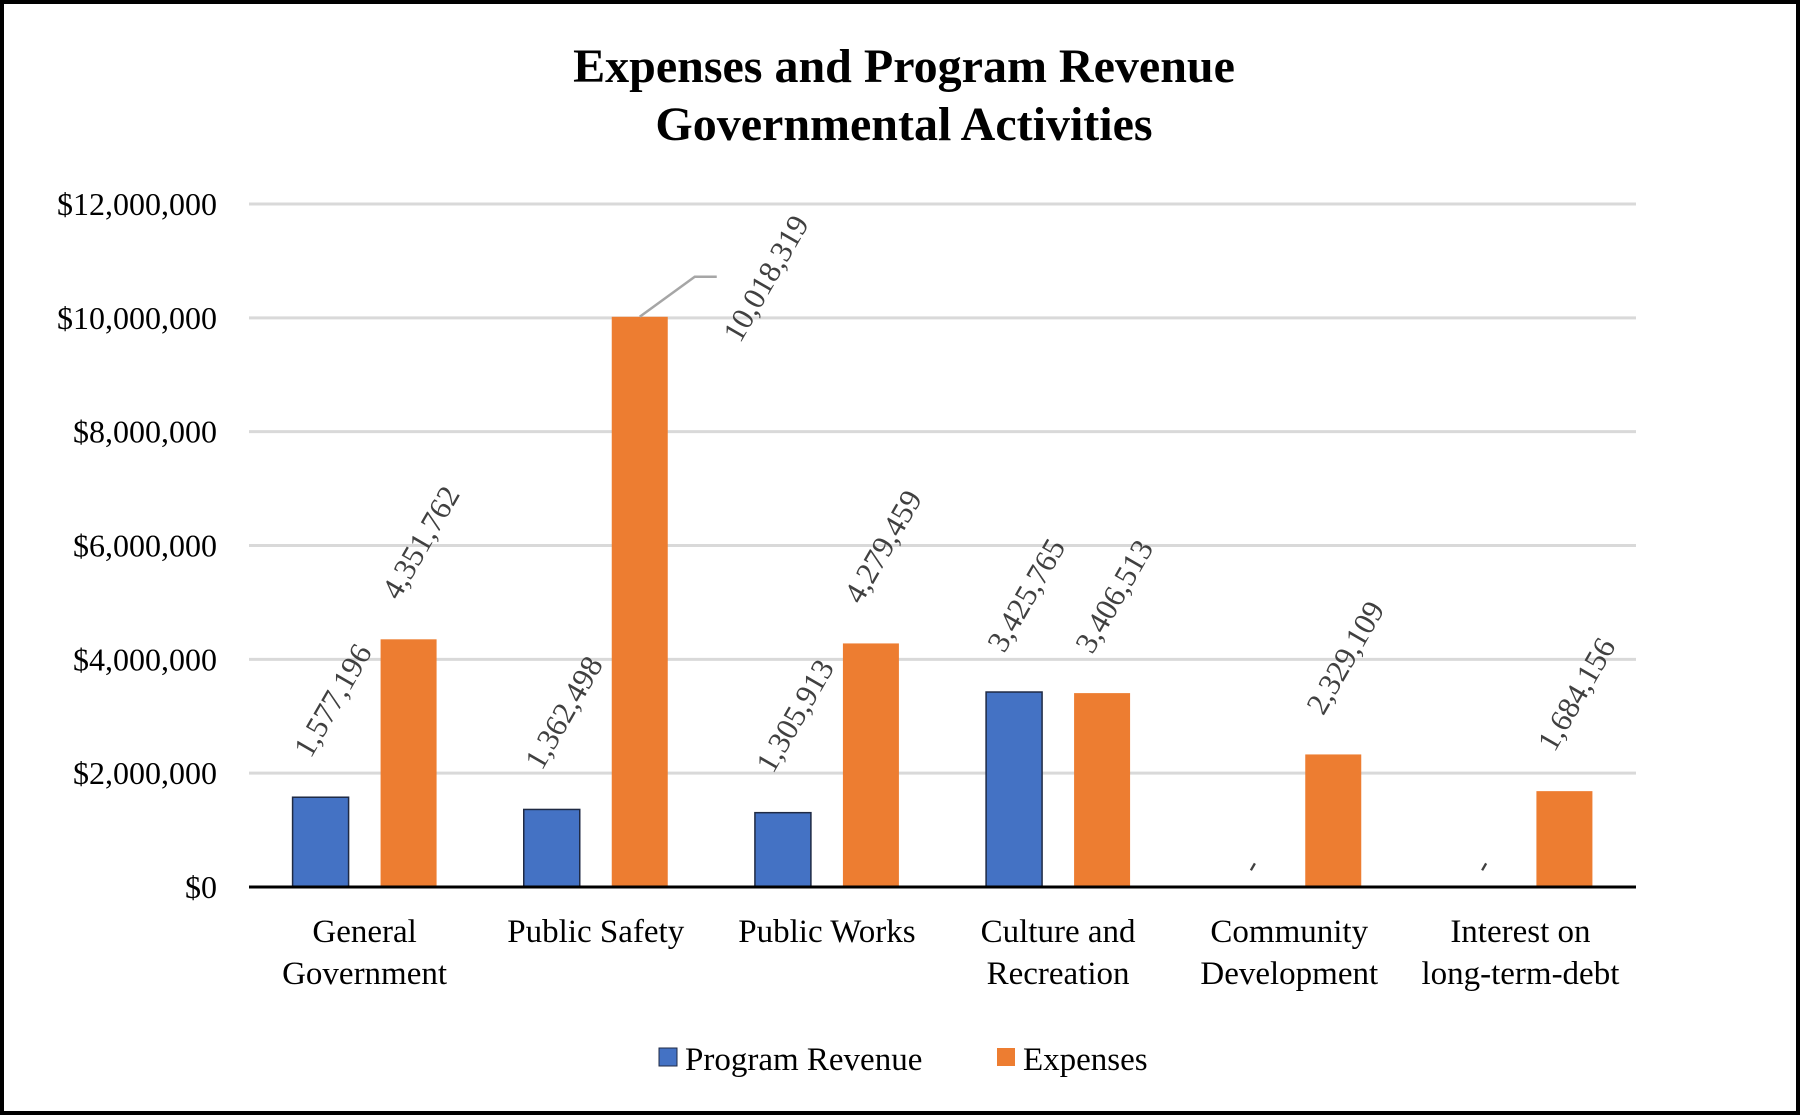  What do you see at coordinates (1289, 932) in the screenshot?
I see `x-category-label: Community` at bounding box center [1289, 932].